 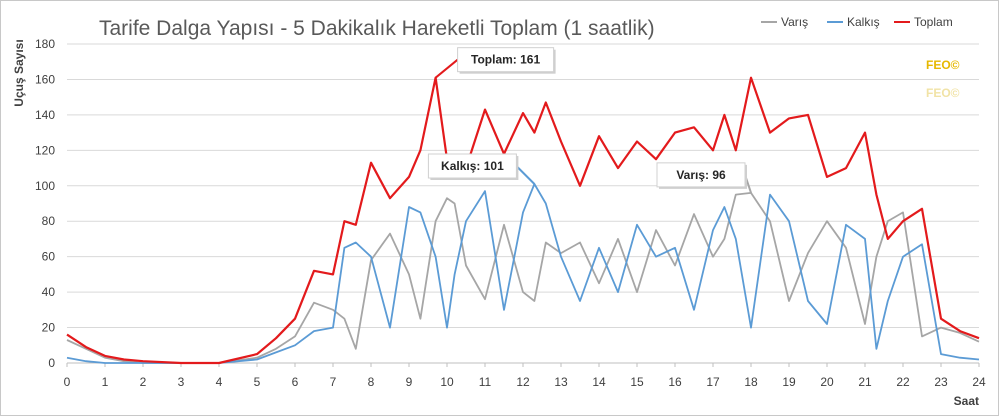 What do you see at coordinates (51, 363) in the screenshot?
I see `y-tick-label: 0` at bounding box center [51, 363].